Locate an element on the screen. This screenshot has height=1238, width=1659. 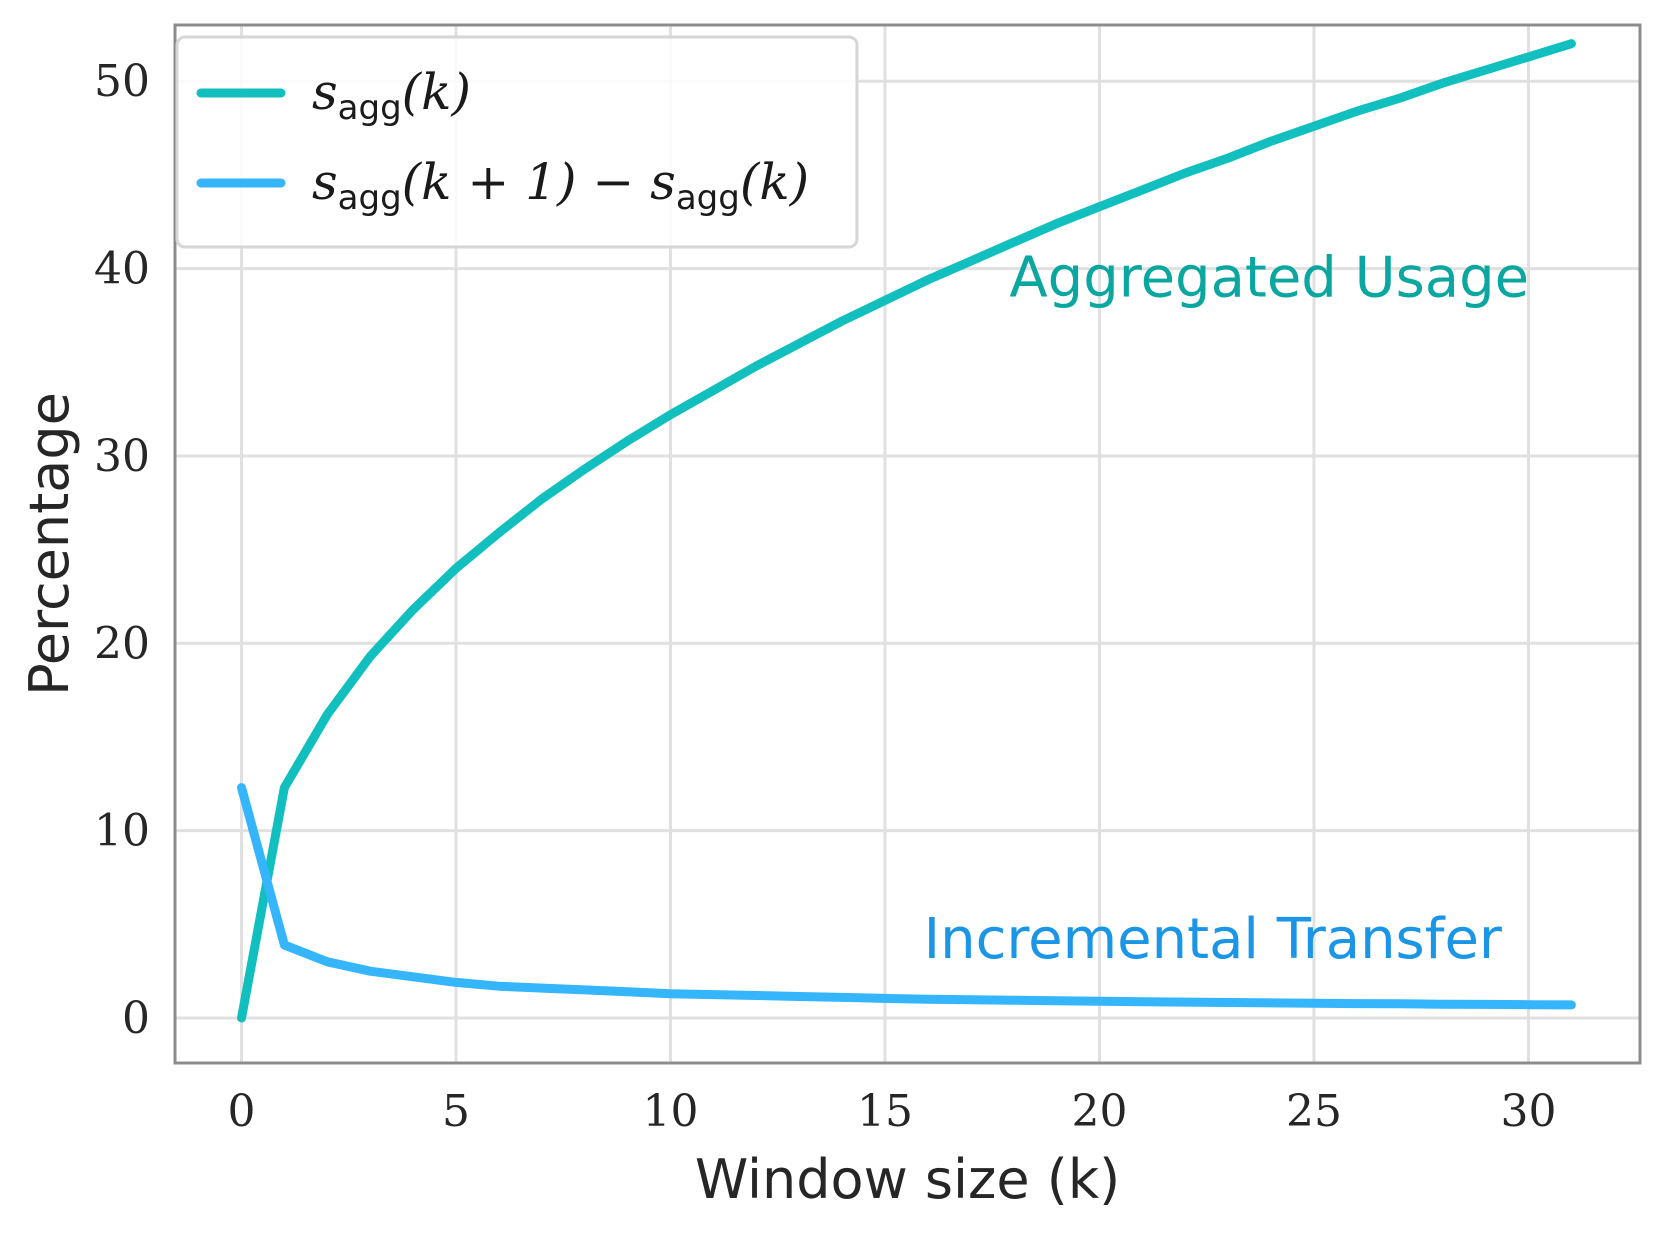
x-tick-label: 15 is located at coordinates (885, 1111).